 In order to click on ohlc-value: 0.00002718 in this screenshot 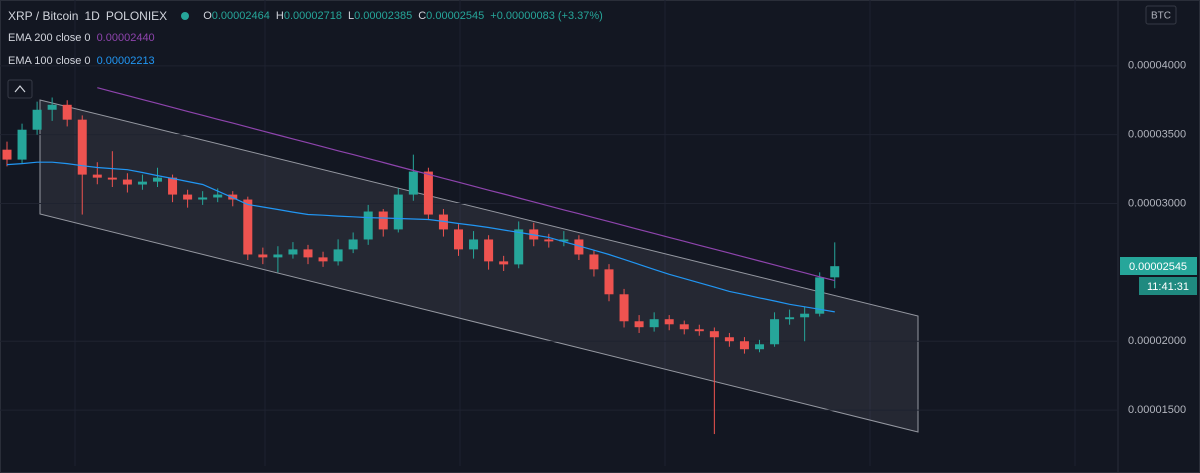, I will do `click(312, 16)`.